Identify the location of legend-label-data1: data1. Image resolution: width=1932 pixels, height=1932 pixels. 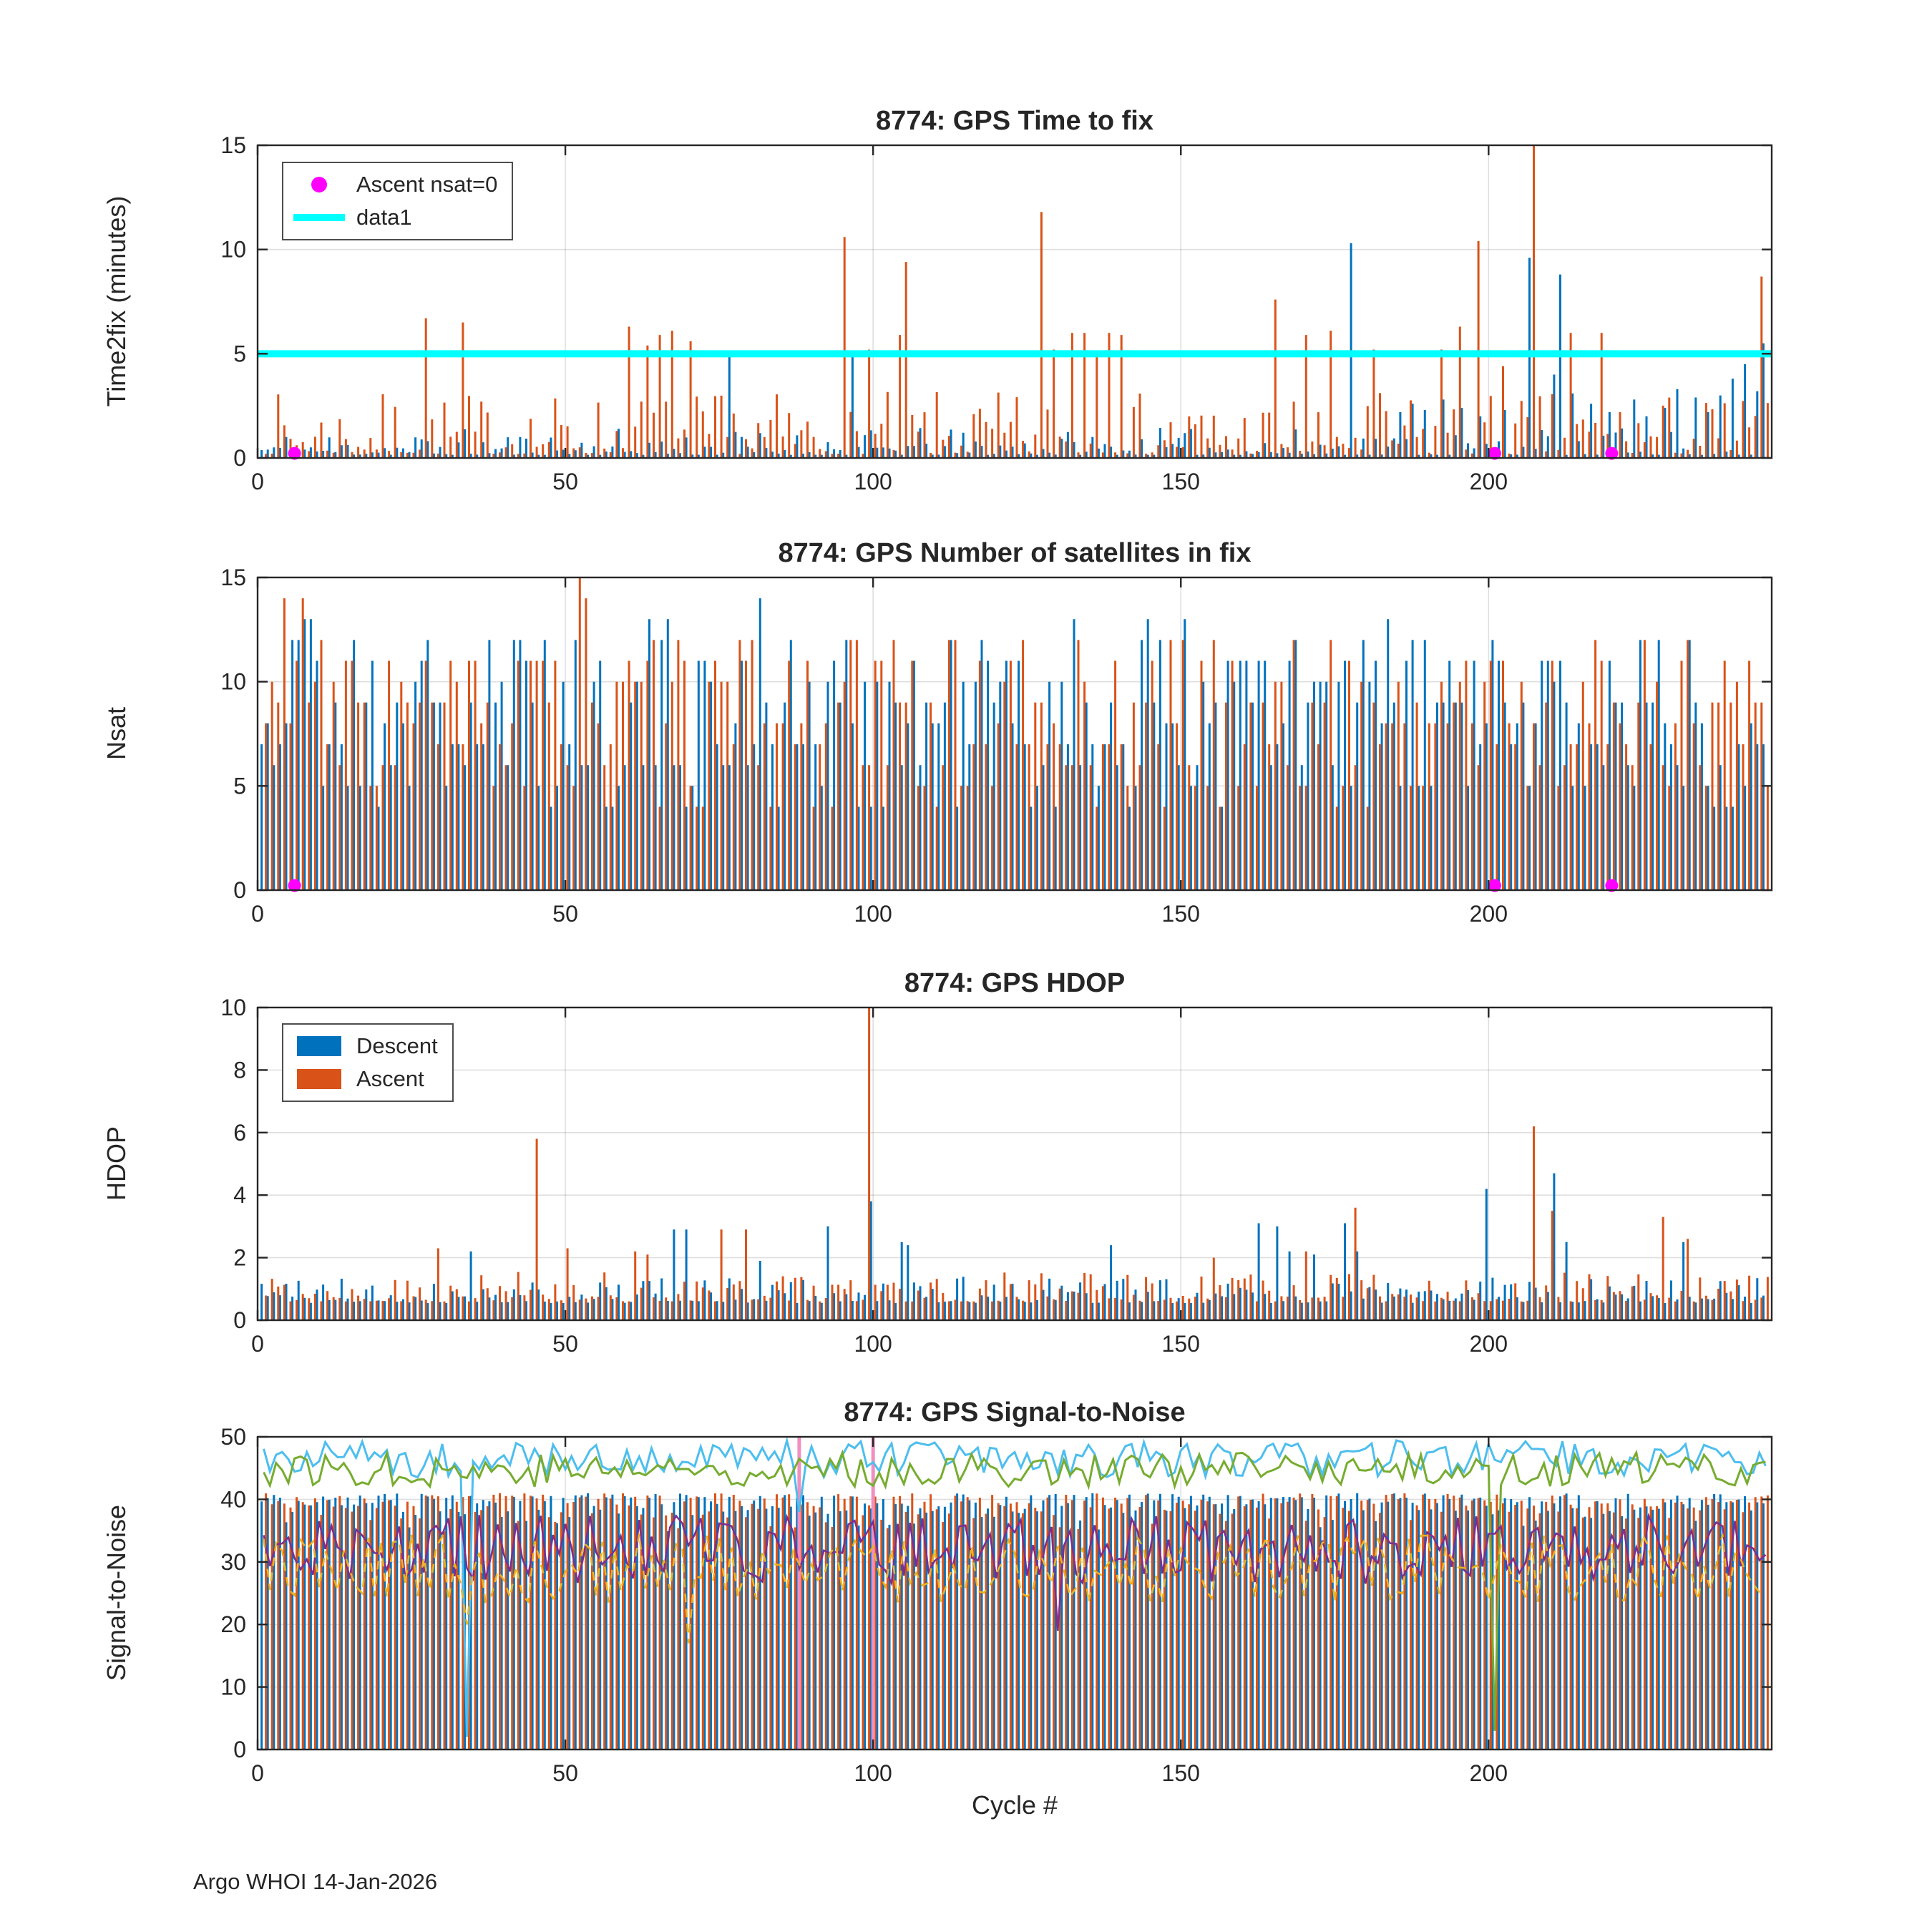
(384, 217).